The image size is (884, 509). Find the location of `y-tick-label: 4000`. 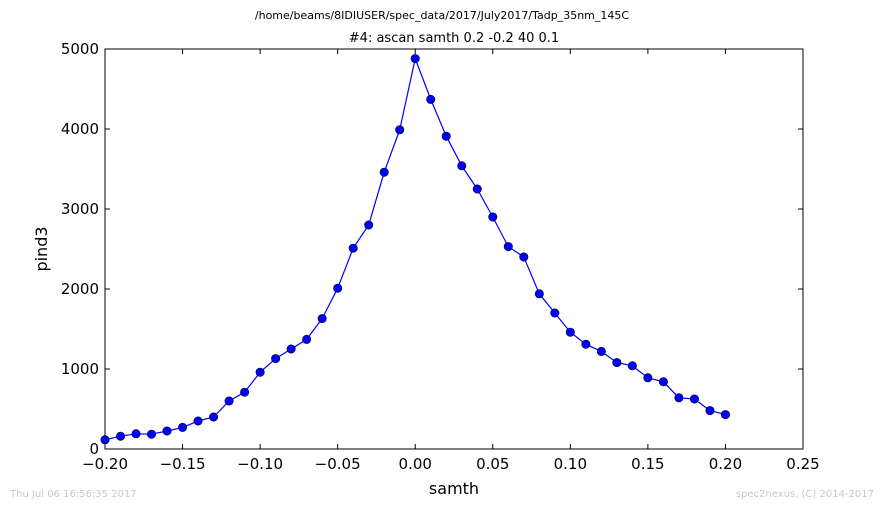

y-tick-label: 4000 is located at coordinates (80, 129).